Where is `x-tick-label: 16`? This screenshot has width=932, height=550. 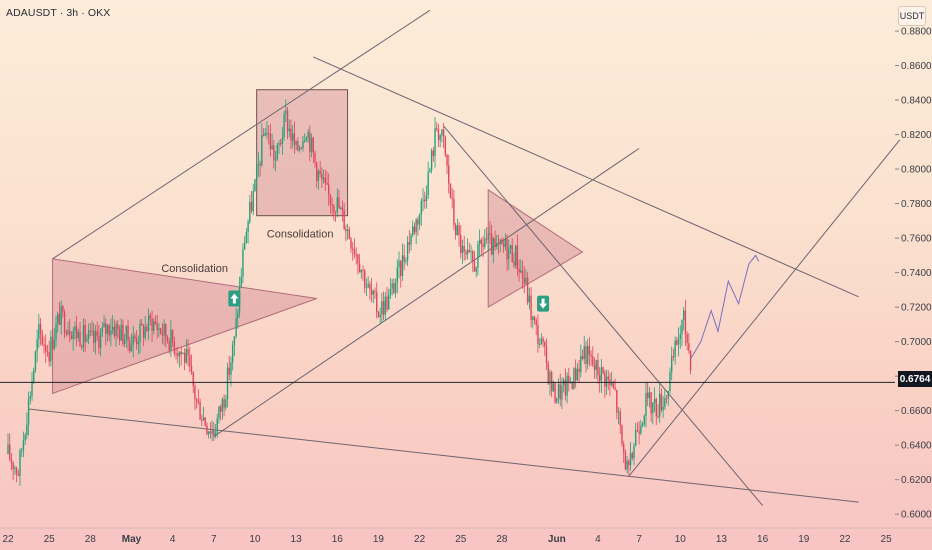 x-tick-label: 16 is located at coordinates (763, 539).